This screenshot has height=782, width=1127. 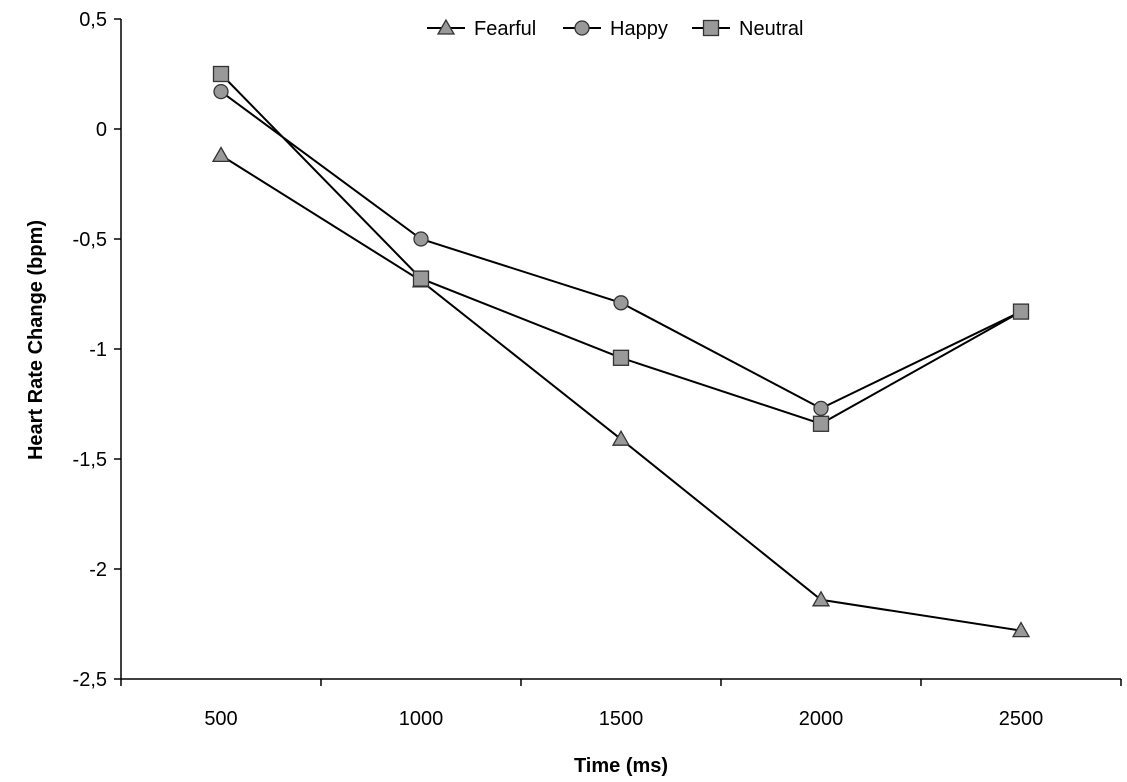 I want to click on legend-label: Fearful, so click(x=505, y=29).